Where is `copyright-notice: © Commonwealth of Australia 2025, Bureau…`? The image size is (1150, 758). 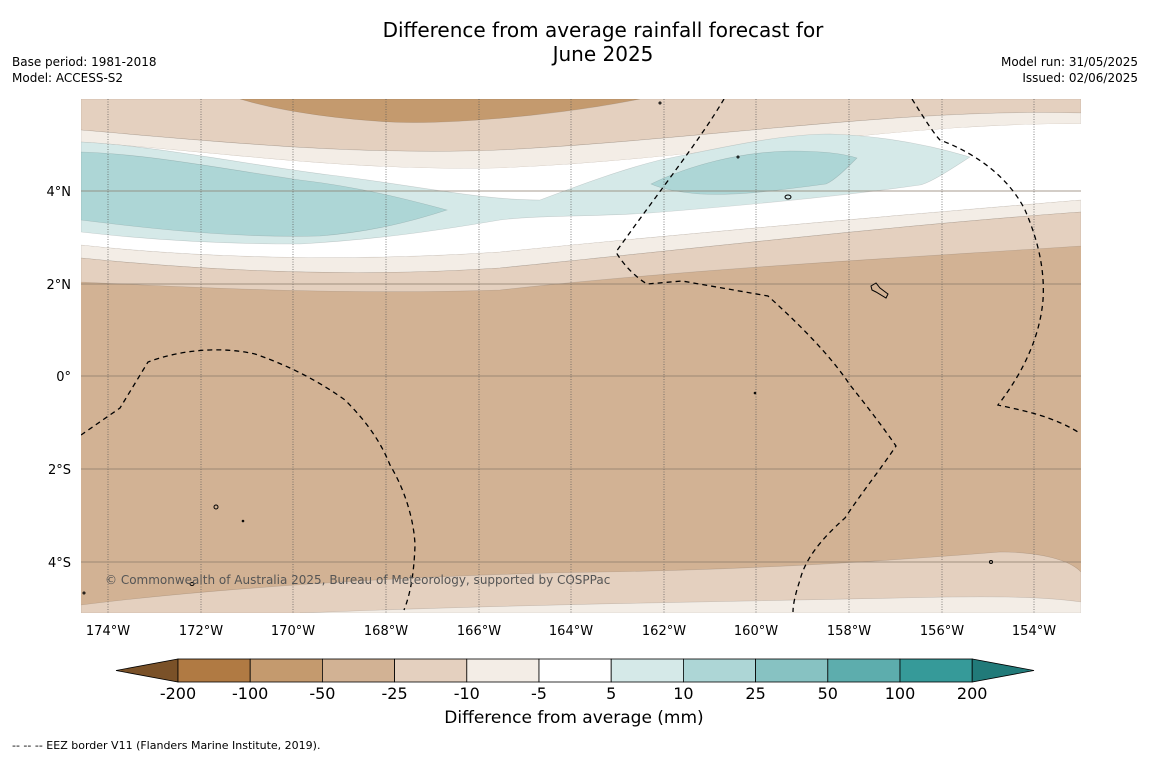
copyright-notice: © Commonwealth of Australia 2025, Bureau… is located at coordinates (357, 580).